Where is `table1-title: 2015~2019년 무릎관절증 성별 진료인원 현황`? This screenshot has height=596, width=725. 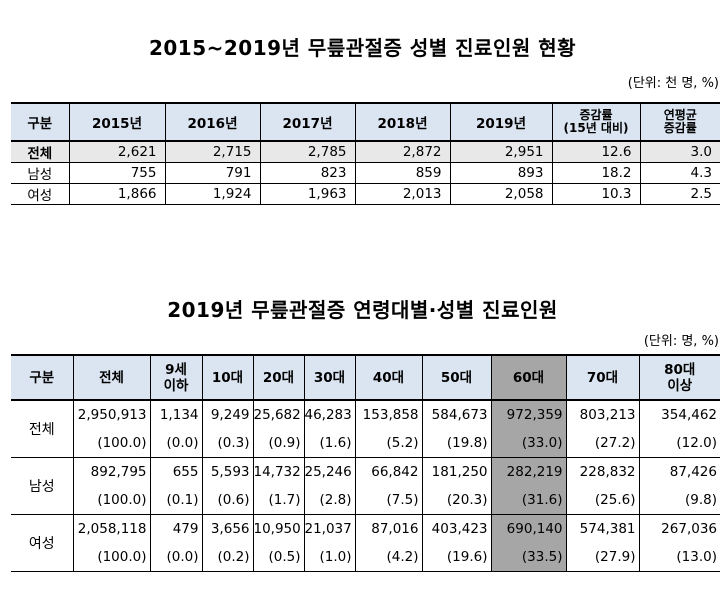 table1-title: 2015~2019년 무릎관절증 성별 진료인원 현황 is located at coordinates (362, 48).